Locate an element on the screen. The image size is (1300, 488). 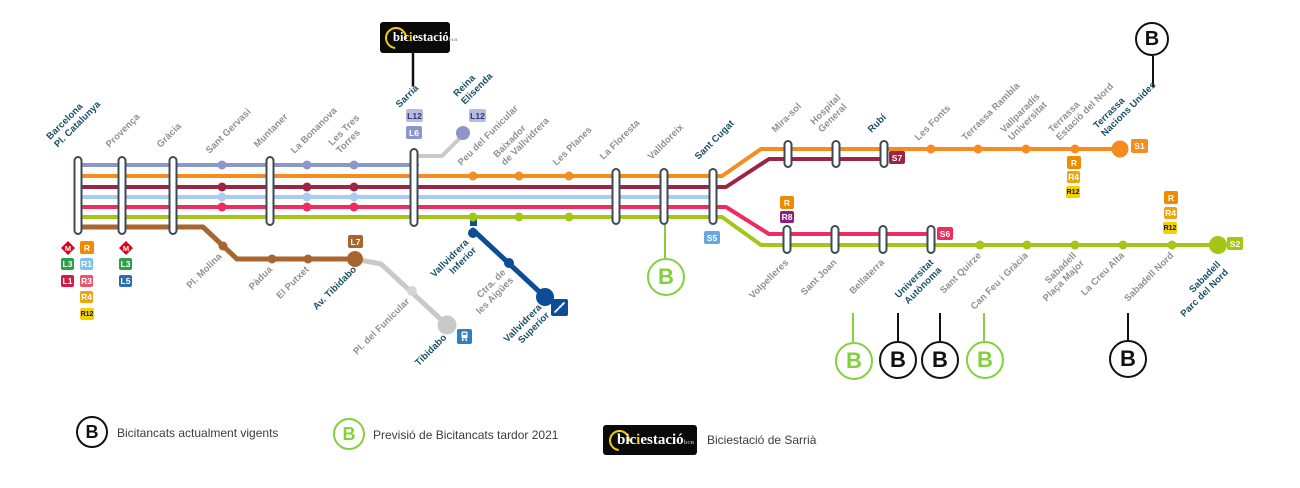
legend-biciestacio-label: Biciestació de Sarrià is located at coordinates (762, 440).